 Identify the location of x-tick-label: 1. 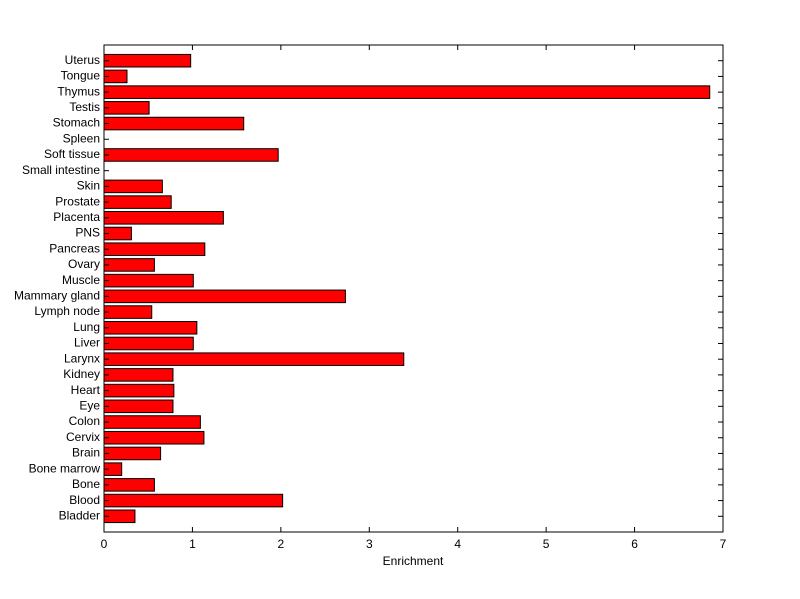
(192, 544).